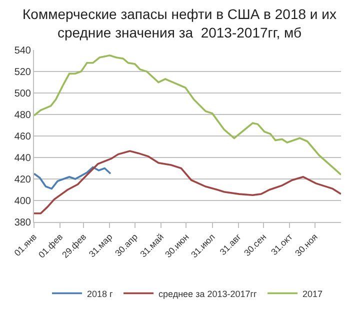 The width and height of the screenshot is (359, 320). Describe the element at coordinates (179, 23) in the screenshot. I see `chart-title: Коммерческие запасы нефти в США в 2018 и их средние значения за 2013-2017гг, мб` at that location.